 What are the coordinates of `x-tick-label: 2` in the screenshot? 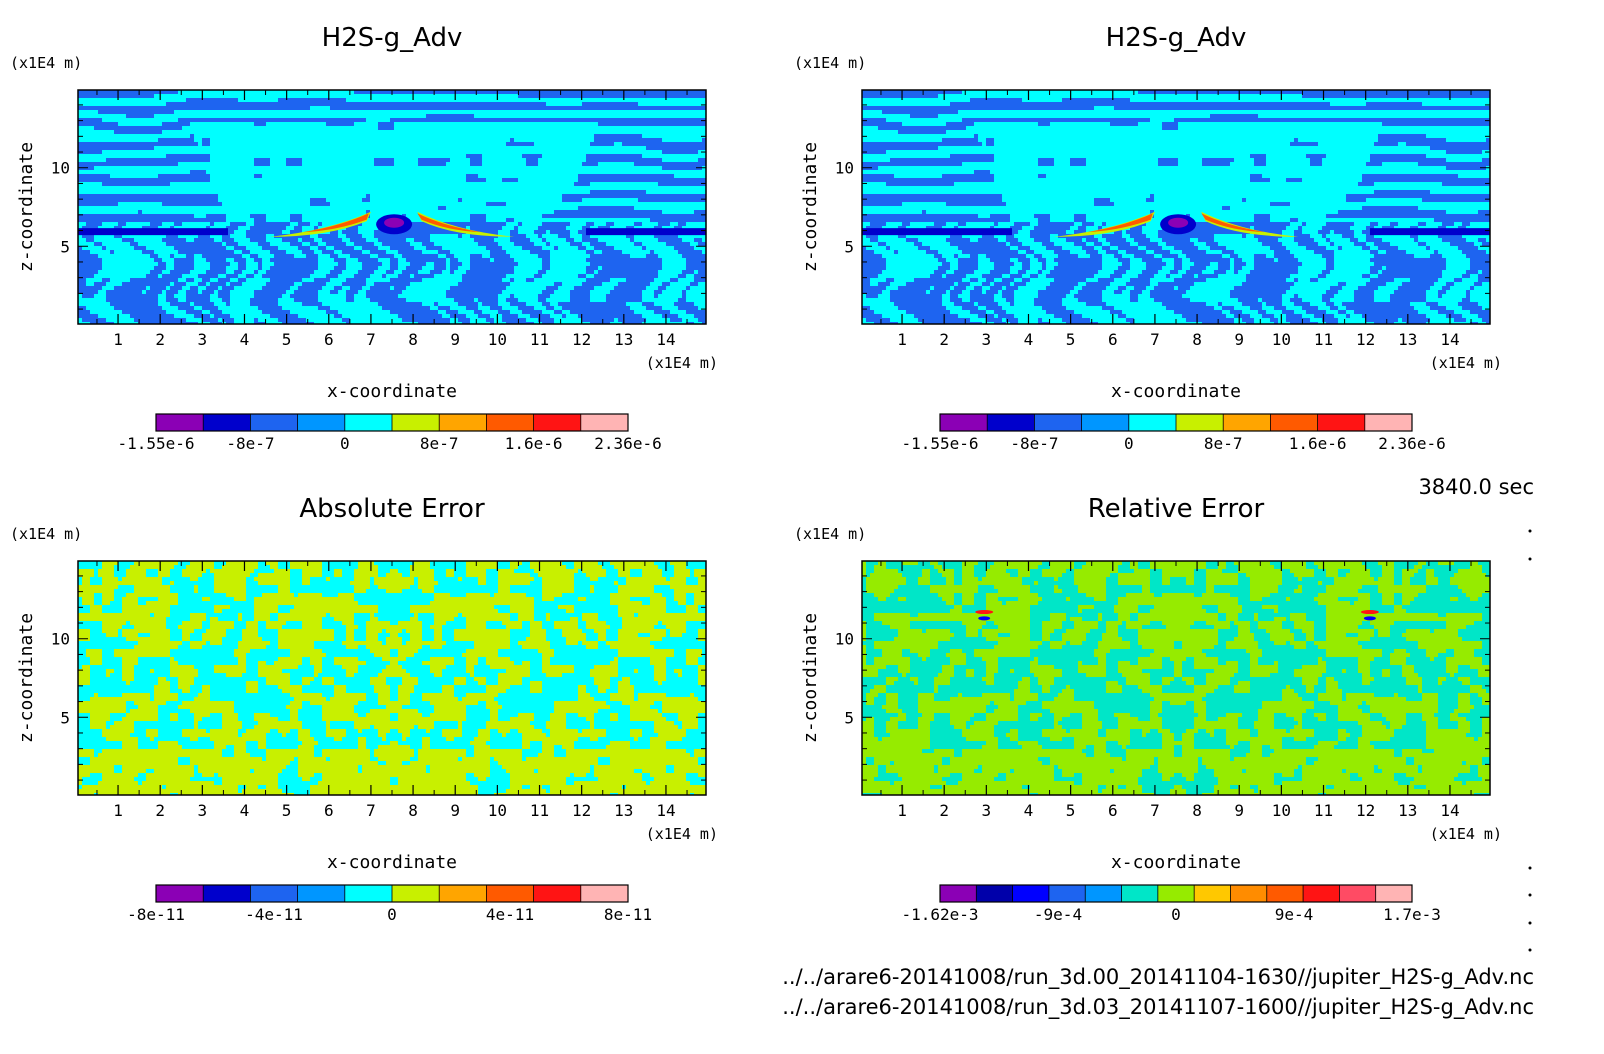 It's located at (160, 810).